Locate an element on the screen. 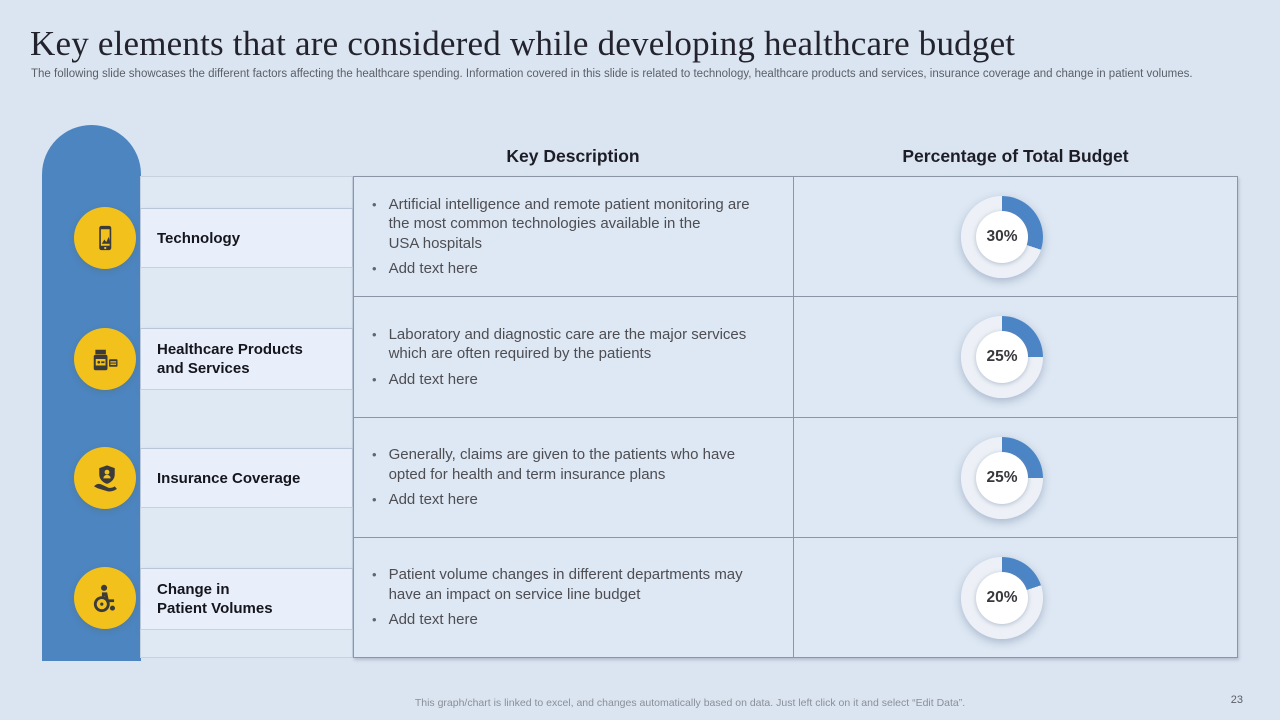 This screenshot has width=1280, height=720. medicine-bottle-icon is located at coordinates (105, 360).